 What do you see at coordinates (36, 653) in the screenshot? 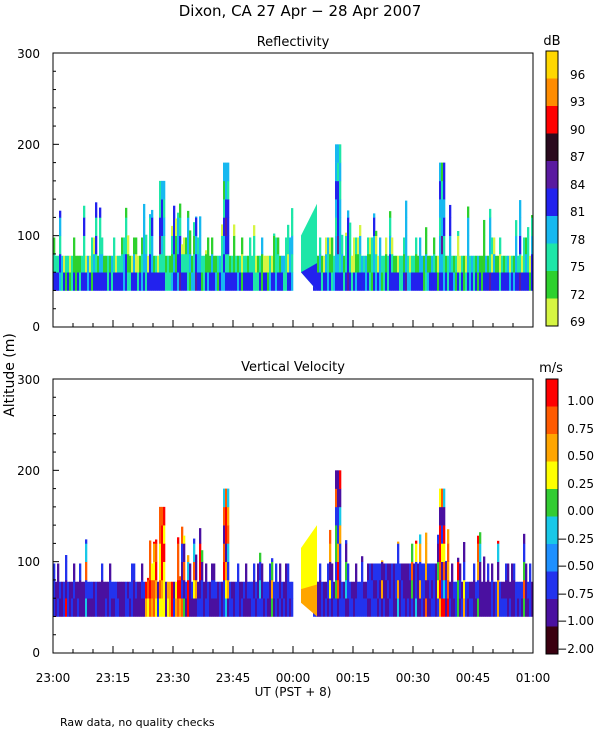
I see `y-tick-label: 0` at bounding box center [36, 653].